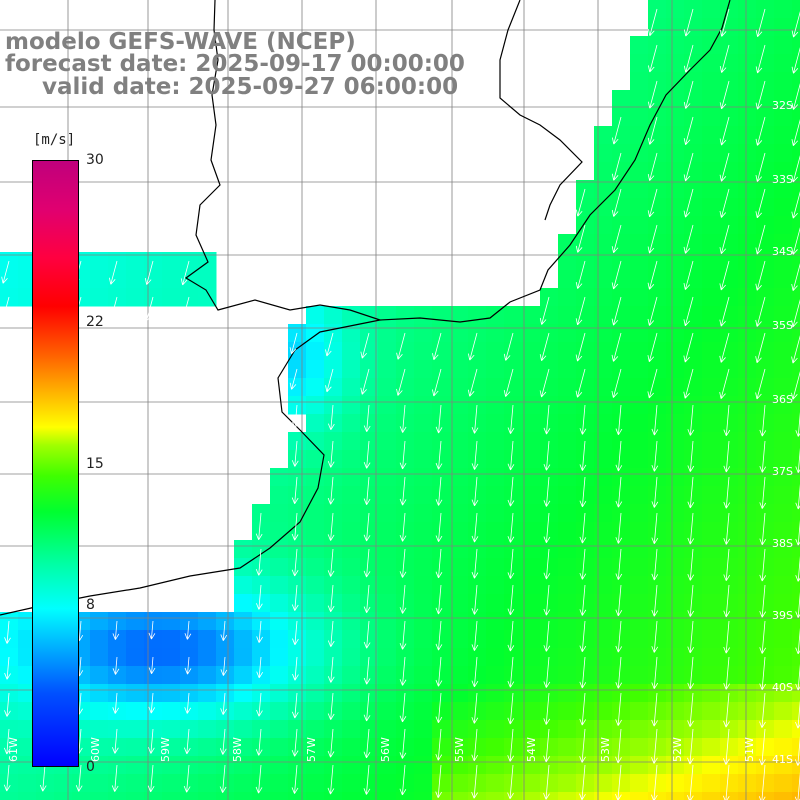 The height and width of the screenshot is (800, 800). What do you see at coordinates (782, 325) in the screenshot?
I see `latitude-label: 35S` at bounding box center [782, 325].